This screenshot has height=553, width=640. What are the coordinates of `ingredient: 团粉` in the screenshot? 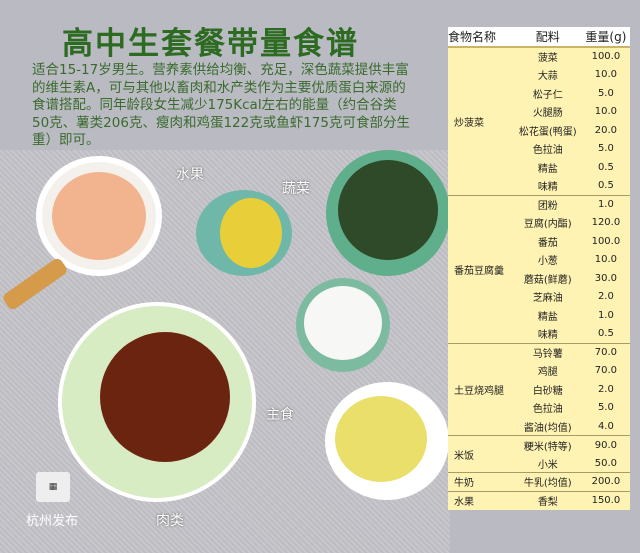 It's located at (547, 204).